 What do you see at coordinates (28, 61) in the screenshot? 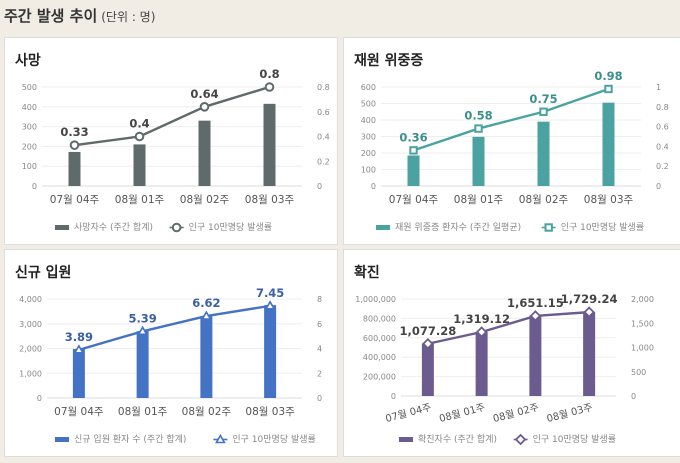
I see `chart-title: 사망` at bounding box center [28, 61].